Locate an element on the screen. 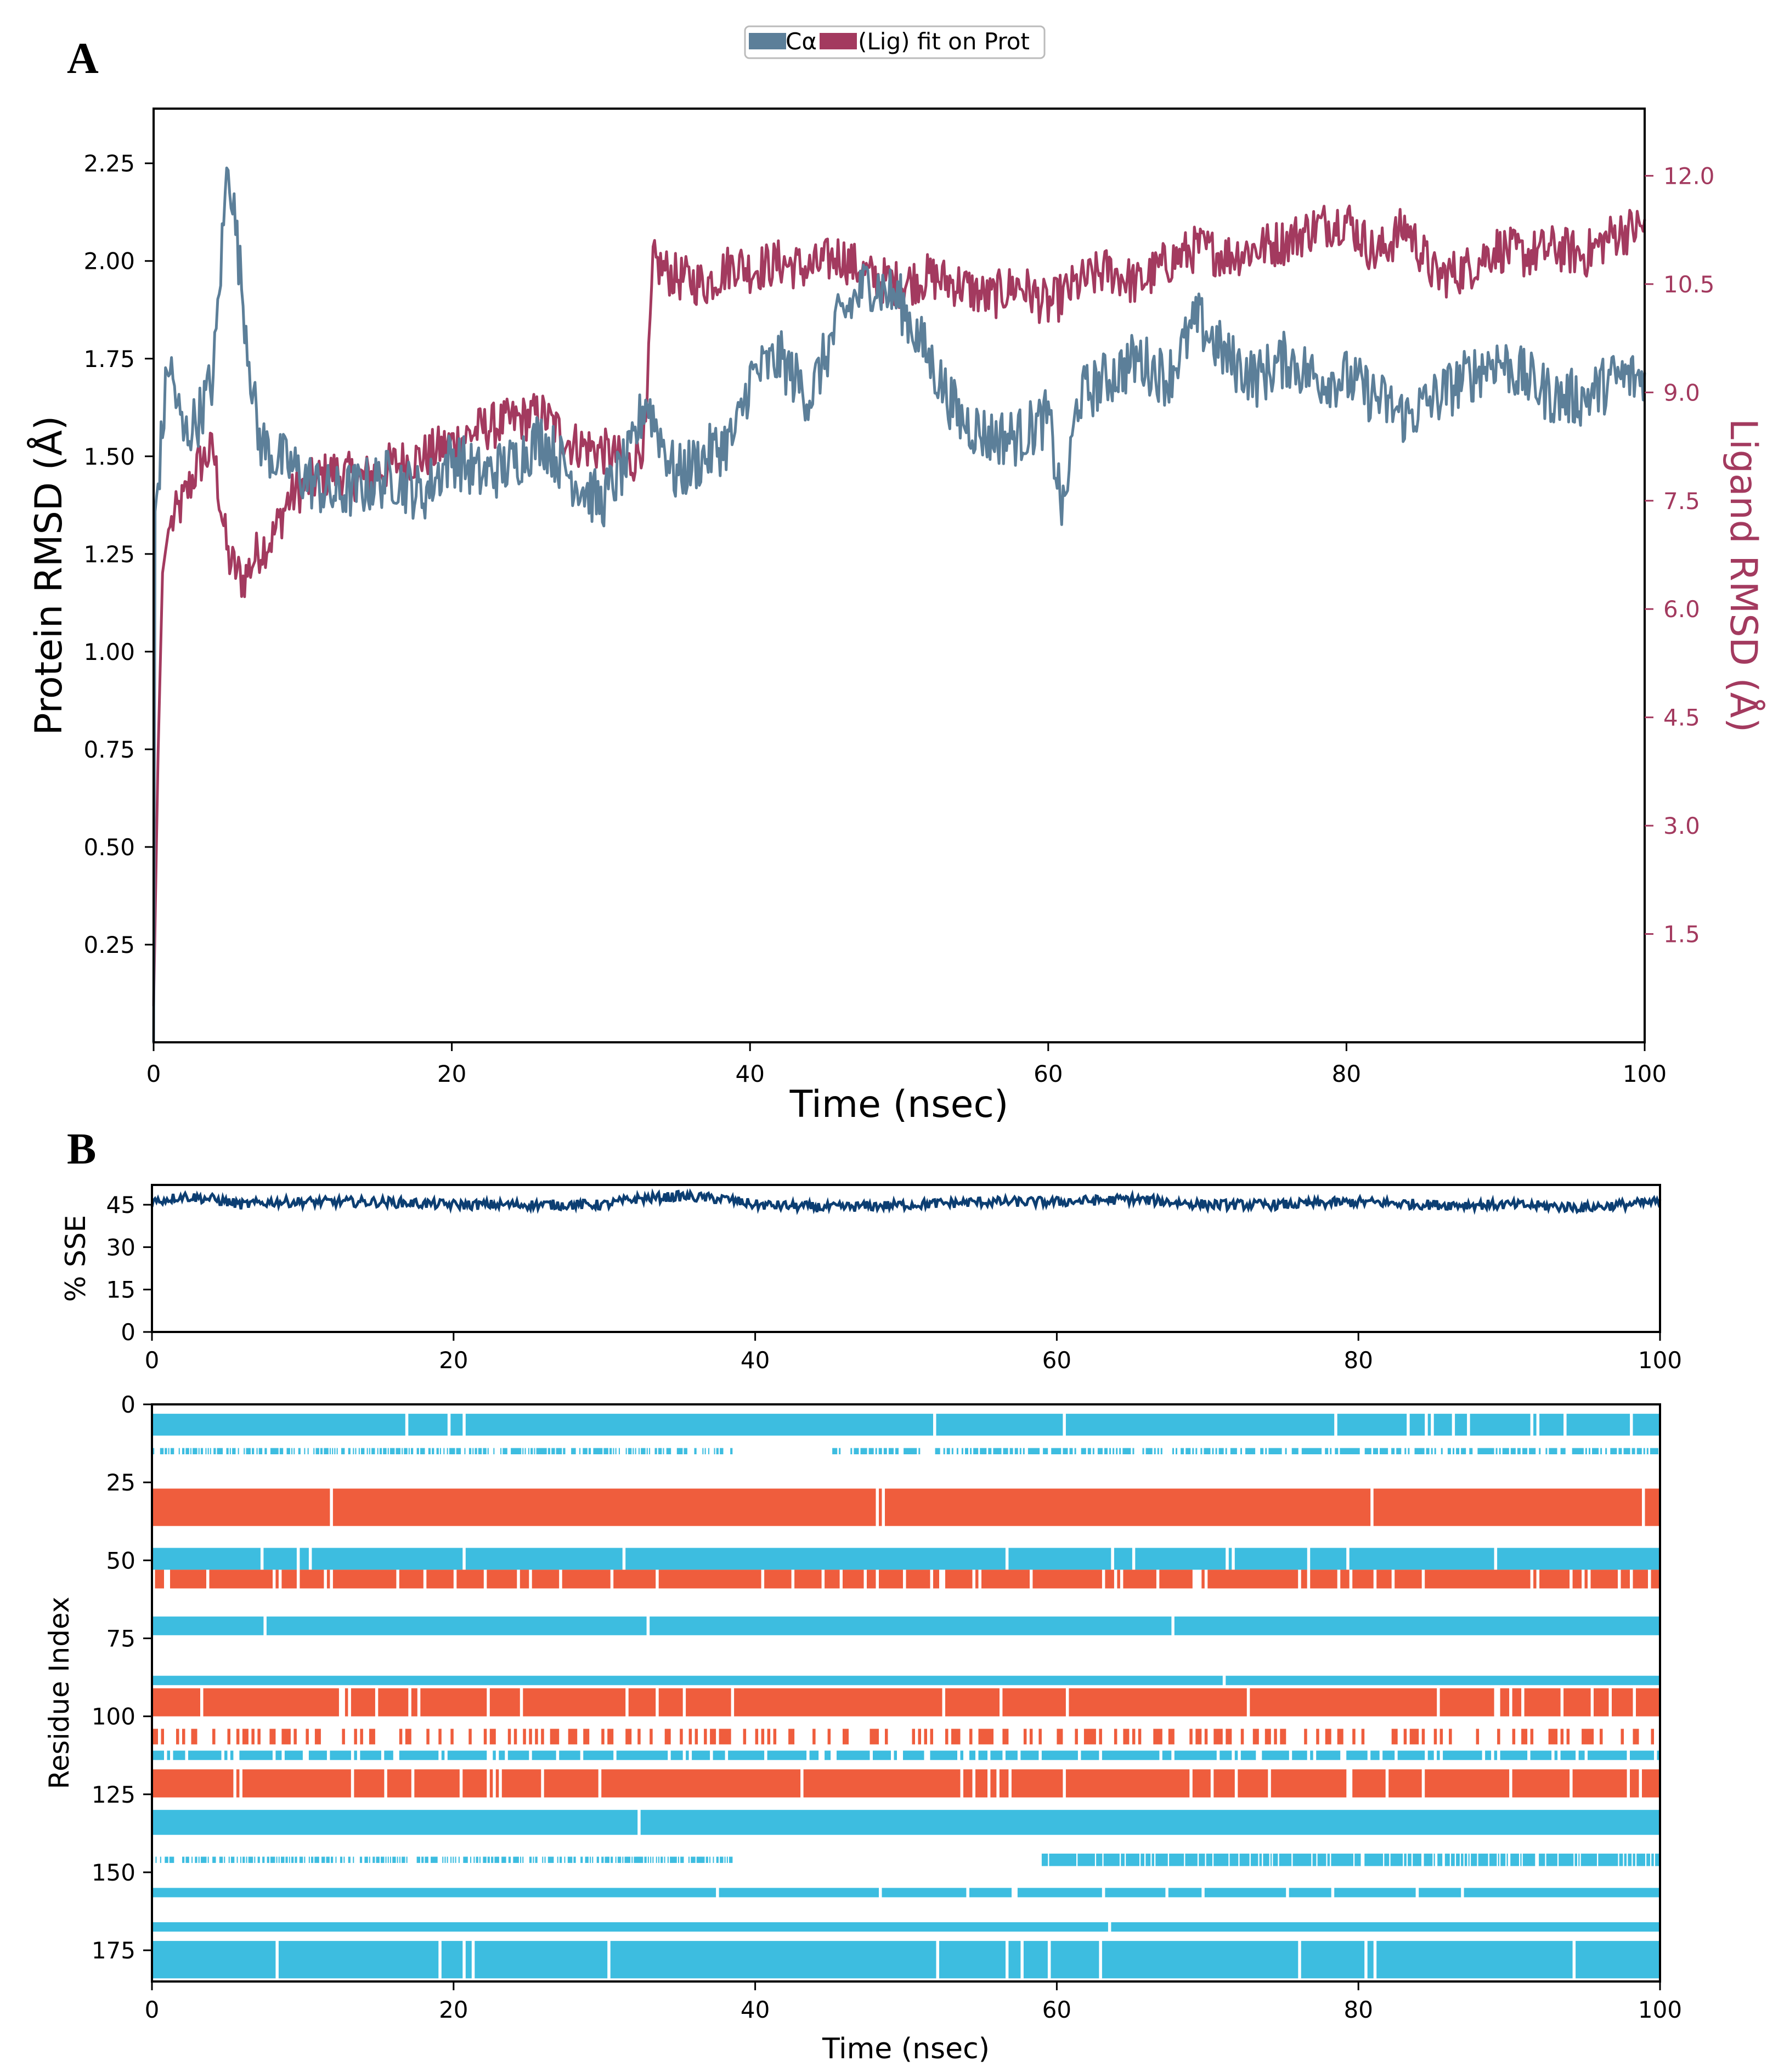  helix-band is located at coordinates (907, 1579).